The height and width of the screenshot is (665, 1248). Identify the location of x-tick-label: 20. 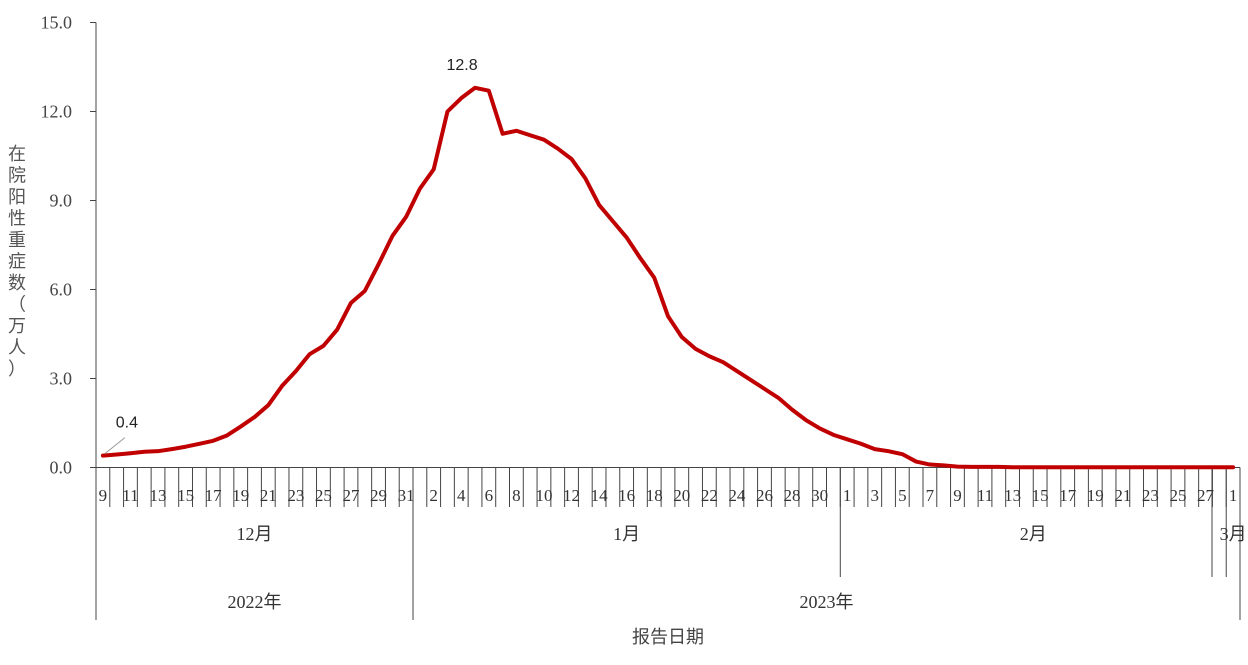
(681, 495).